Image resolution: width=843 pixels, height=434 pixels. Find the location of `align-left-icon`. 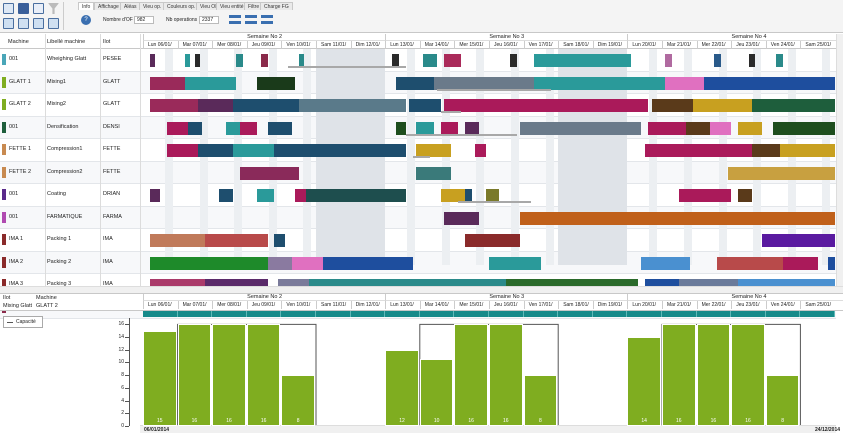

align-left-icon is located at coordinates (235, 19).